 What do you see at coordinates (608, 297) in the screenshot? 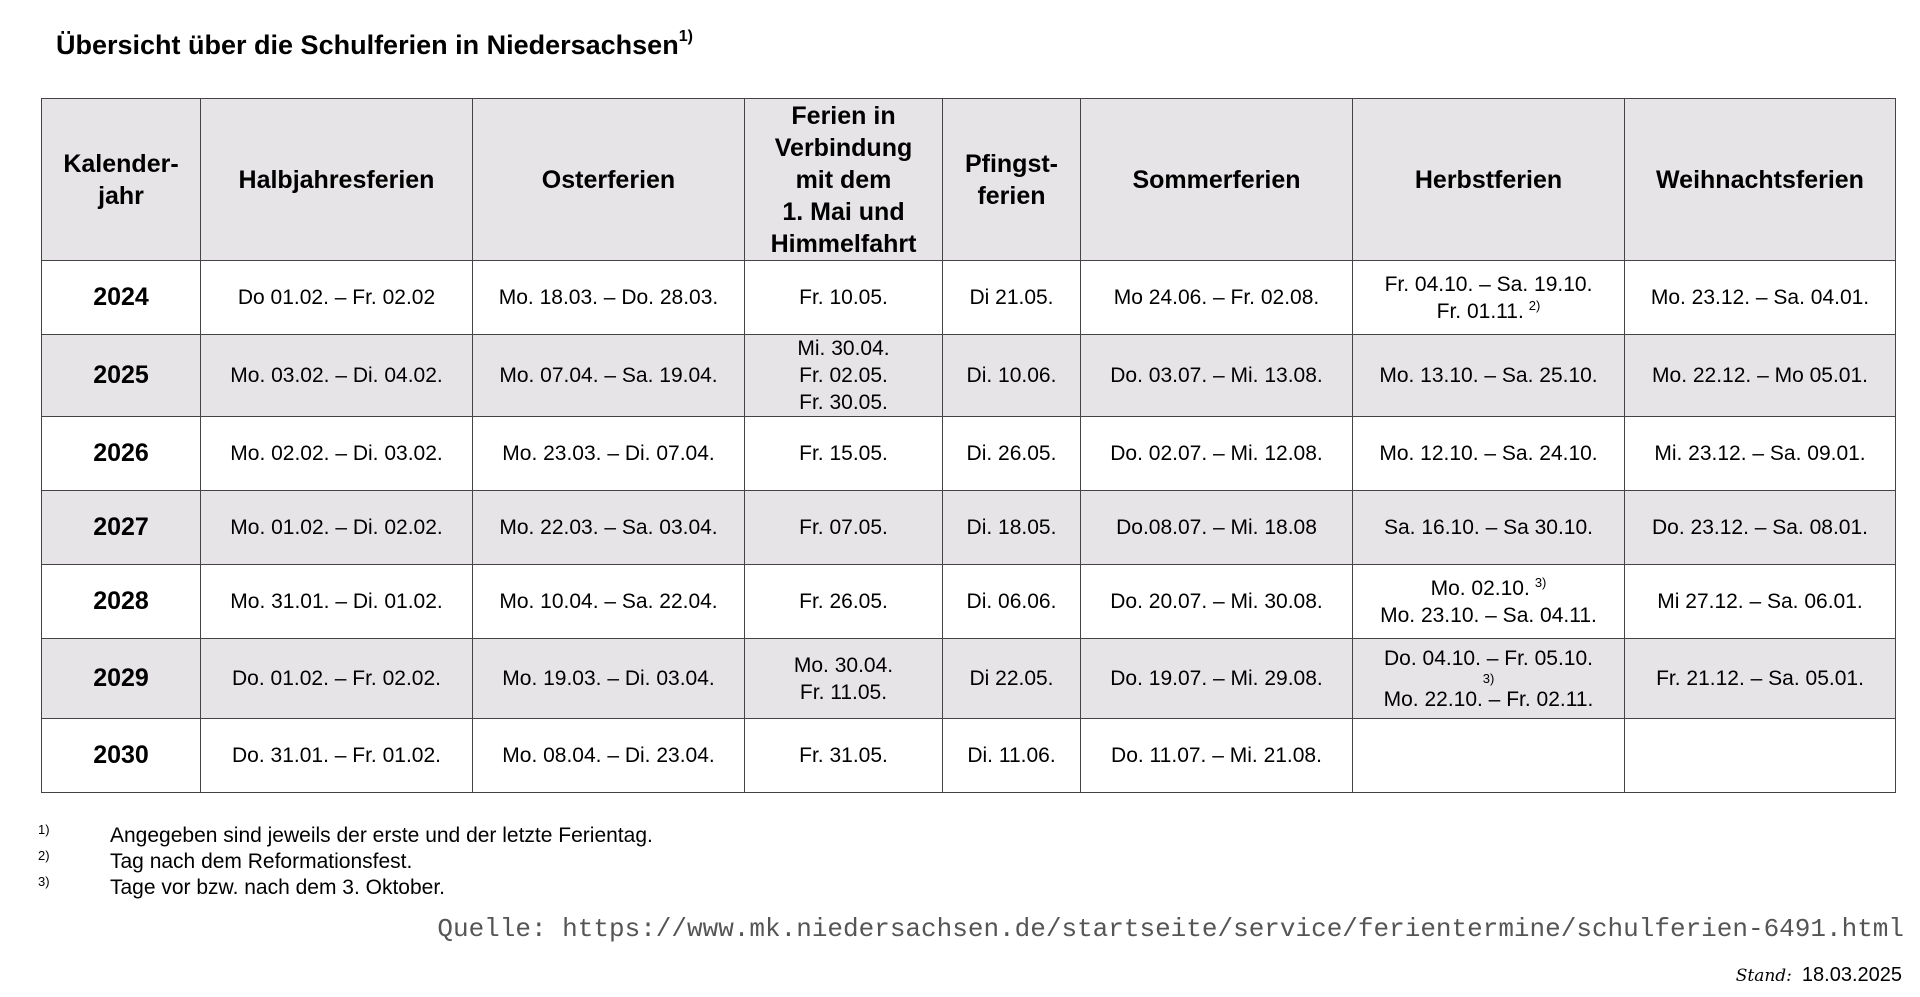
I see `oster-cell: Mo. 18.03. – Do. 28.03.` at bounding box center [608, 297].